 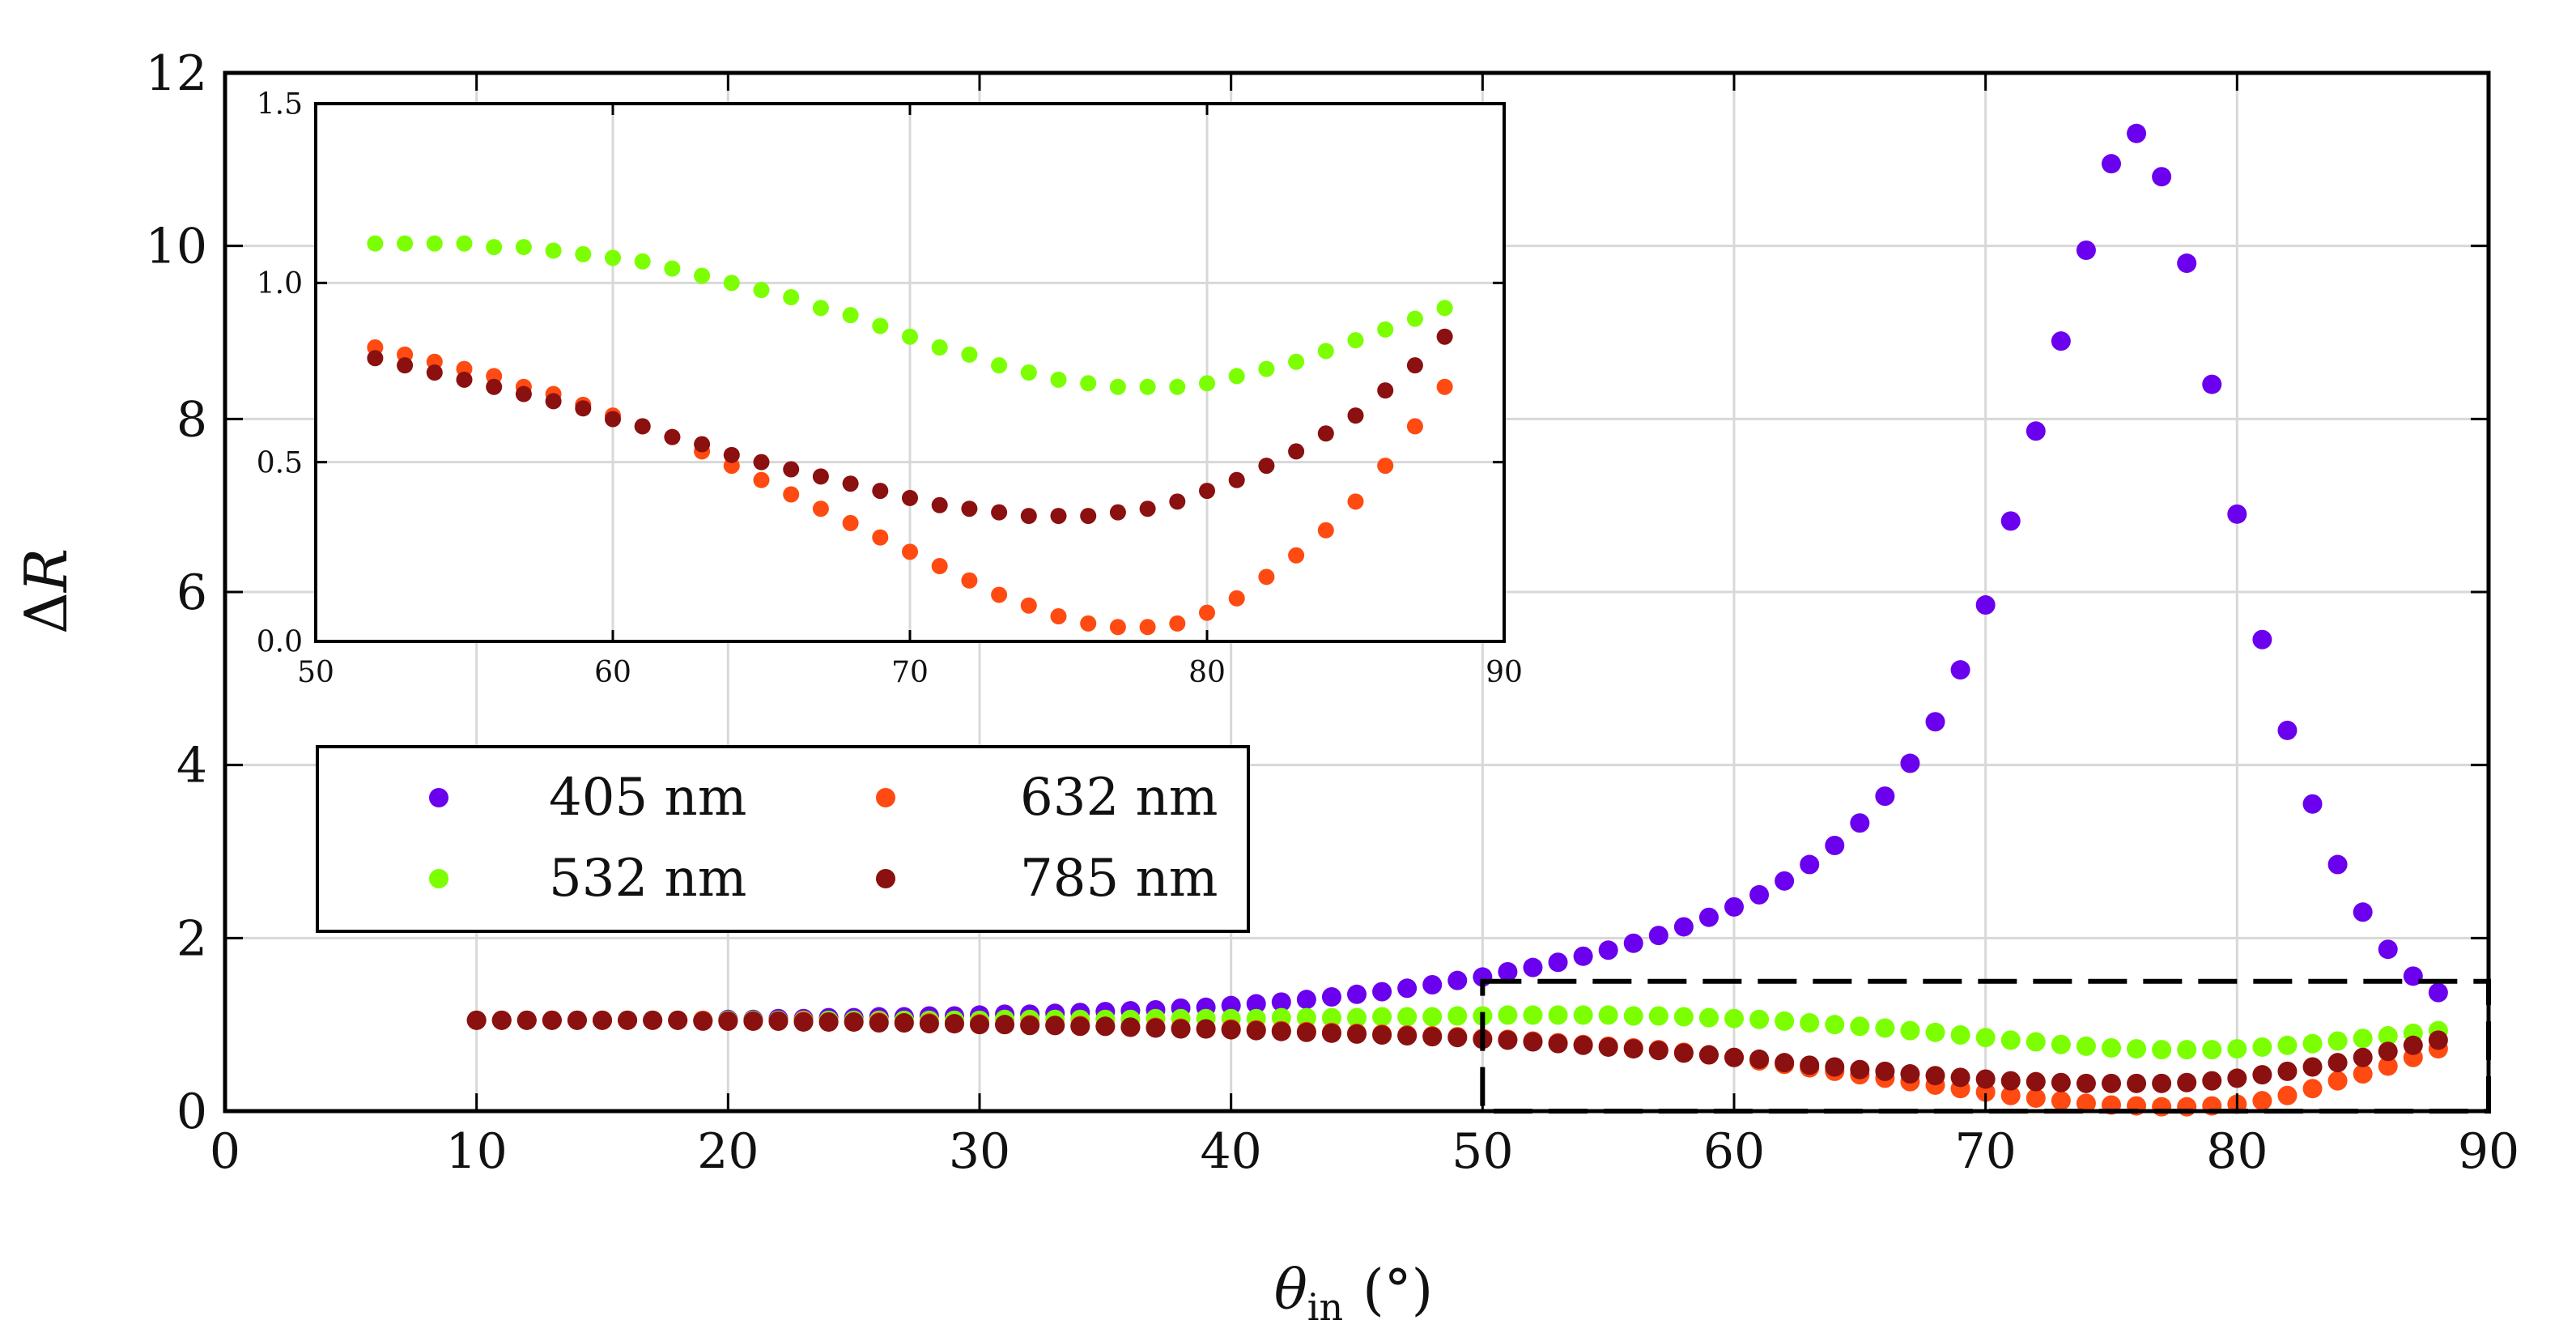 What do you see at coordinates (280, 462) in the screenshot?
I see `inset-y-tick-label: 0.5` at bounding box center [280, 462].